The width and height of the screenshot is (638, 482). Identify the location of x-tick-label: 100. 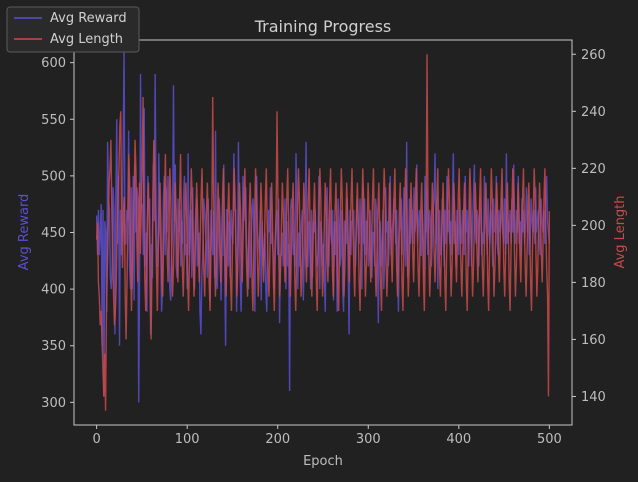
(187, 439).